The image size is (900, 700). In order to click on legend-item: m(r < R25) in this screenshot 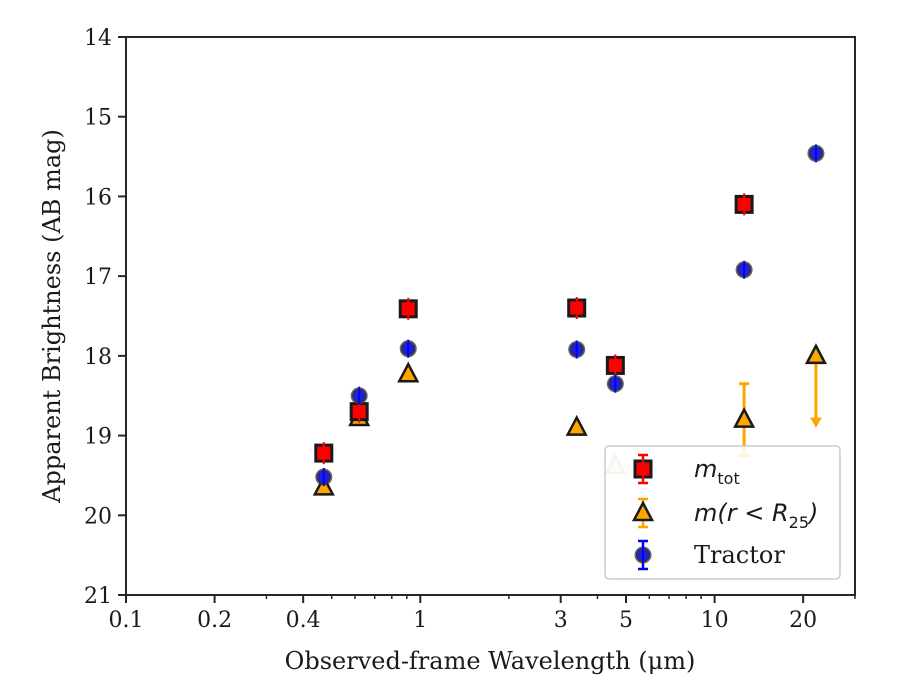, I will do `click(724, 514)`.